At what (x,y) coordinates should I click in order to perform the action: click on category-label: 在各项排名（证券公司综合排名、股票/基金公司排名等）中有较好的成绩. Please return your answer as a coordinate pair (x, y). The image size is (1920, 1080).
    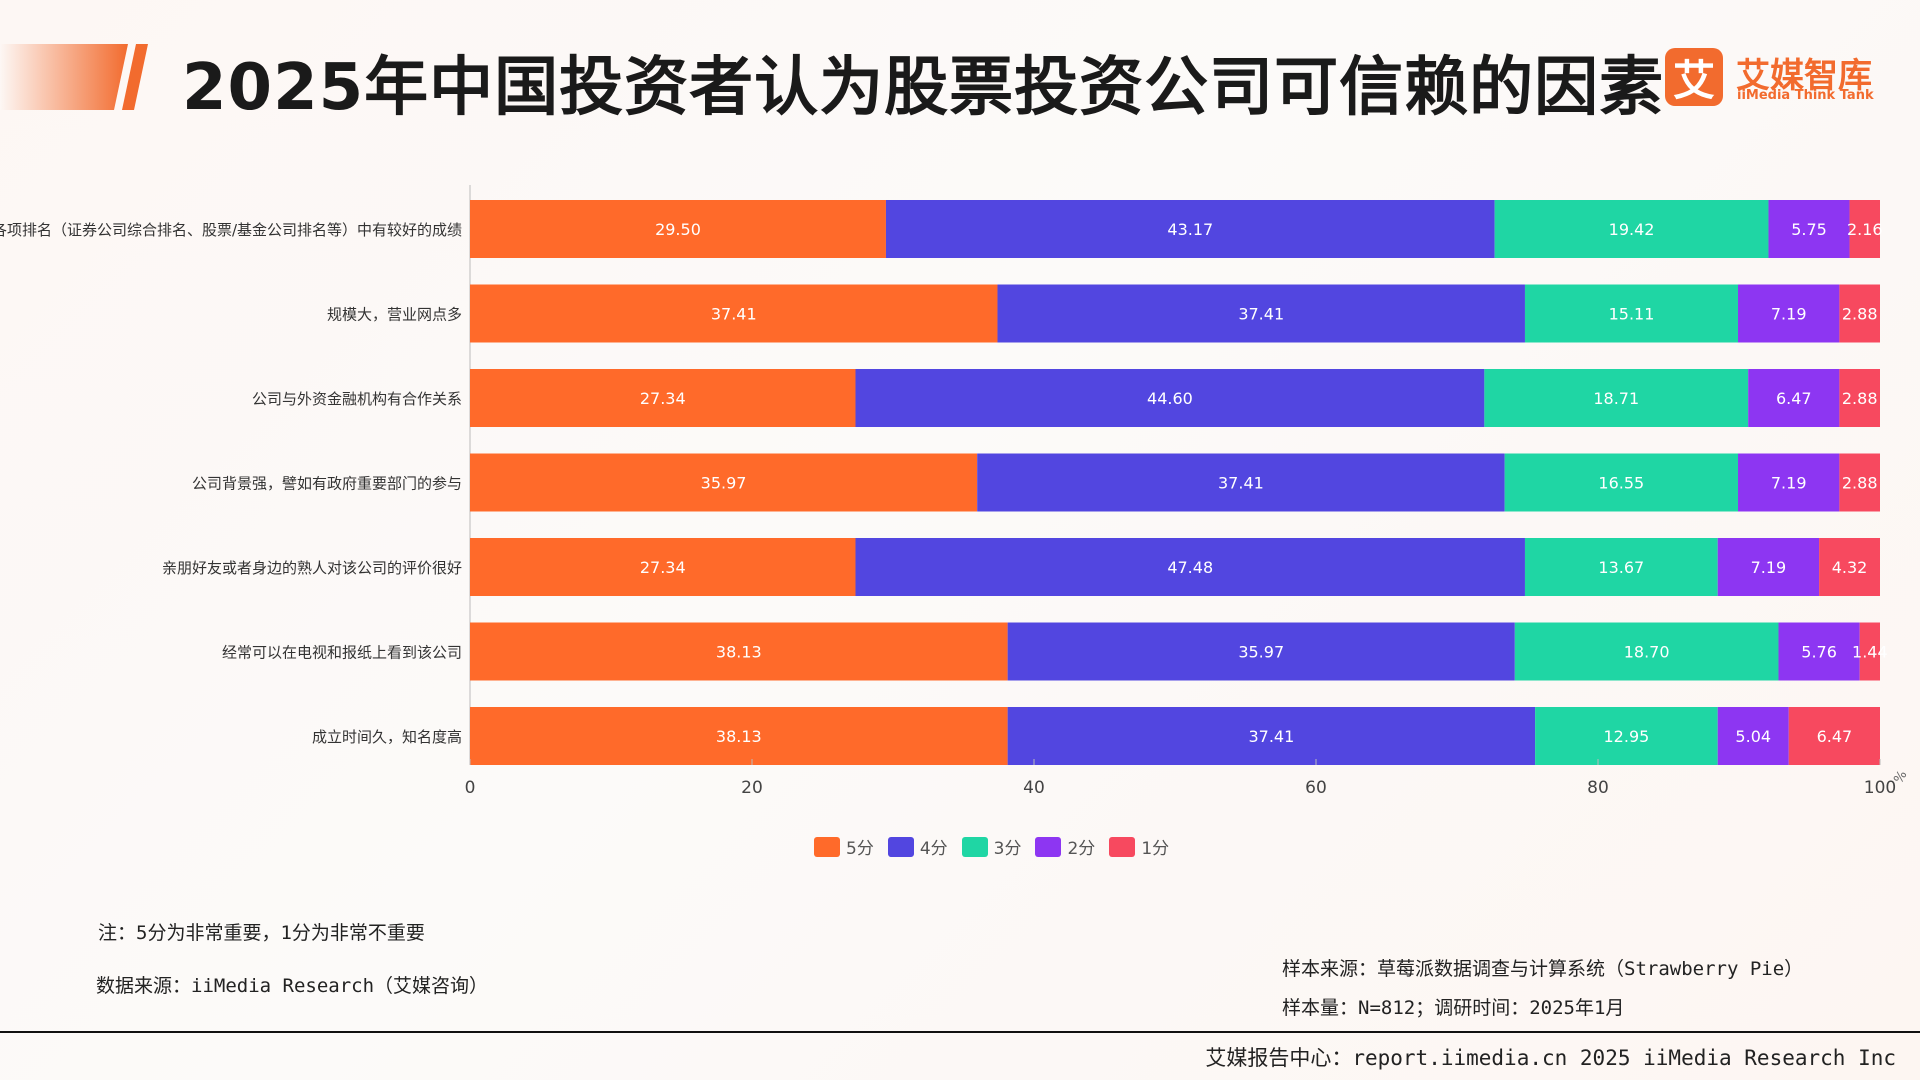
    Looking at the image, I should click on (231, 230).